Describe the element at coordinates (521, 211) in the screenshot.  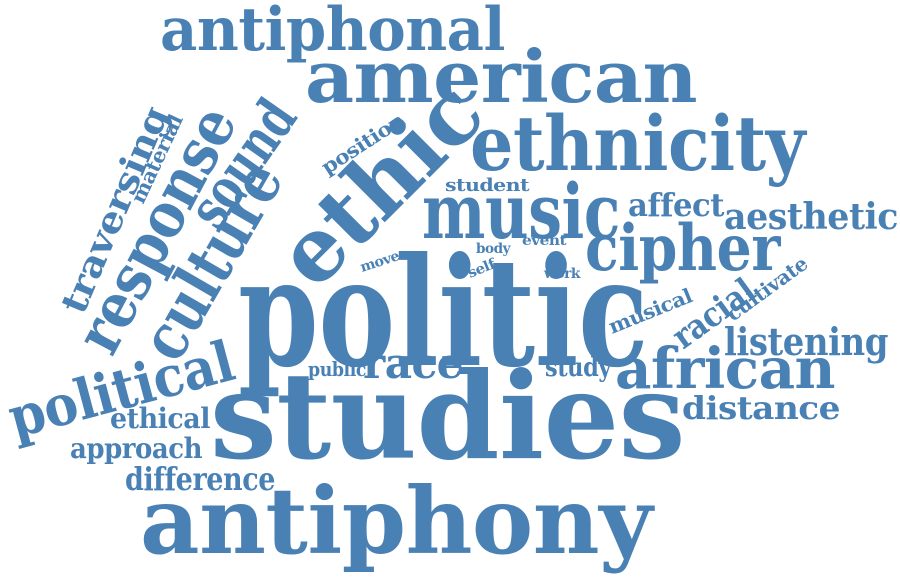
I see `word-music: music` at that location.